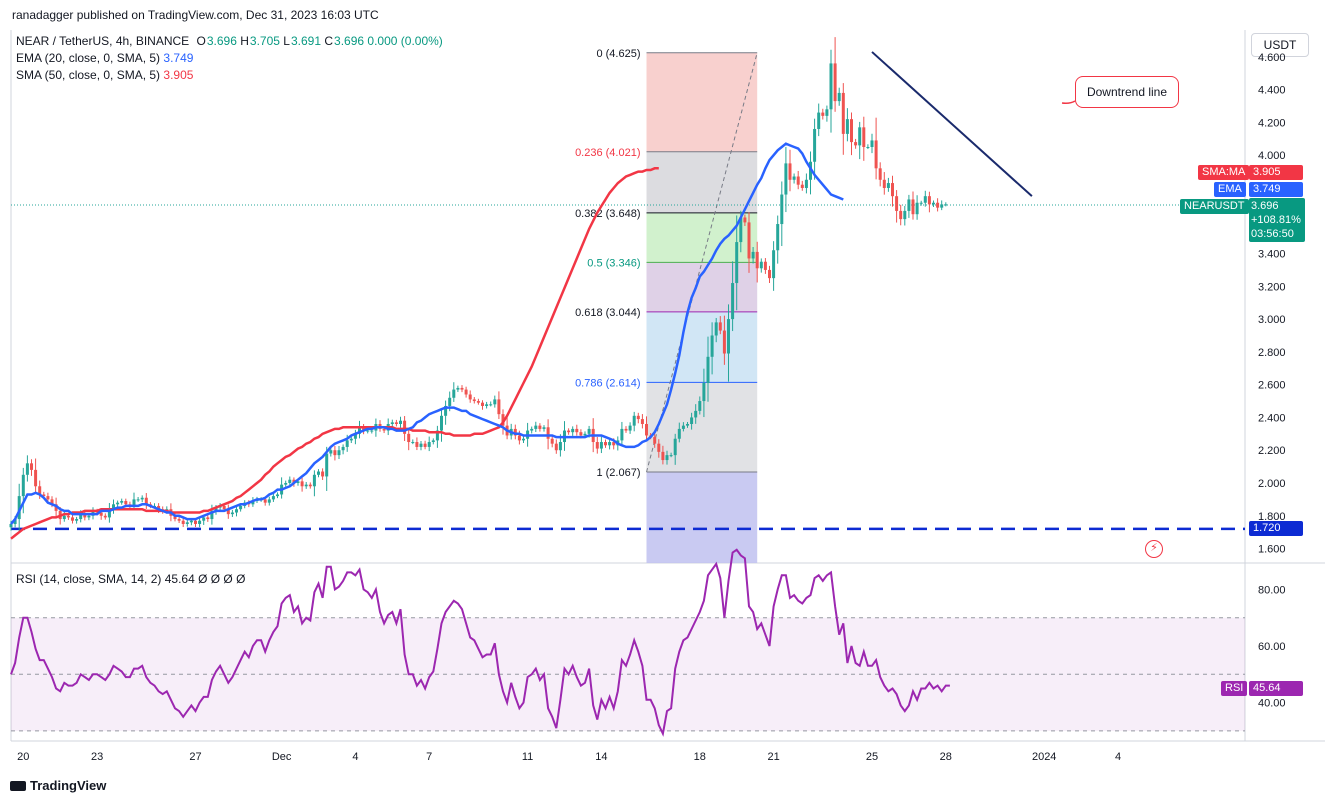  What do you see at coordinates (1272, 484) in the screenshot?
I see `price-tick-label: 2.000` at bounding box center [1272, 484].